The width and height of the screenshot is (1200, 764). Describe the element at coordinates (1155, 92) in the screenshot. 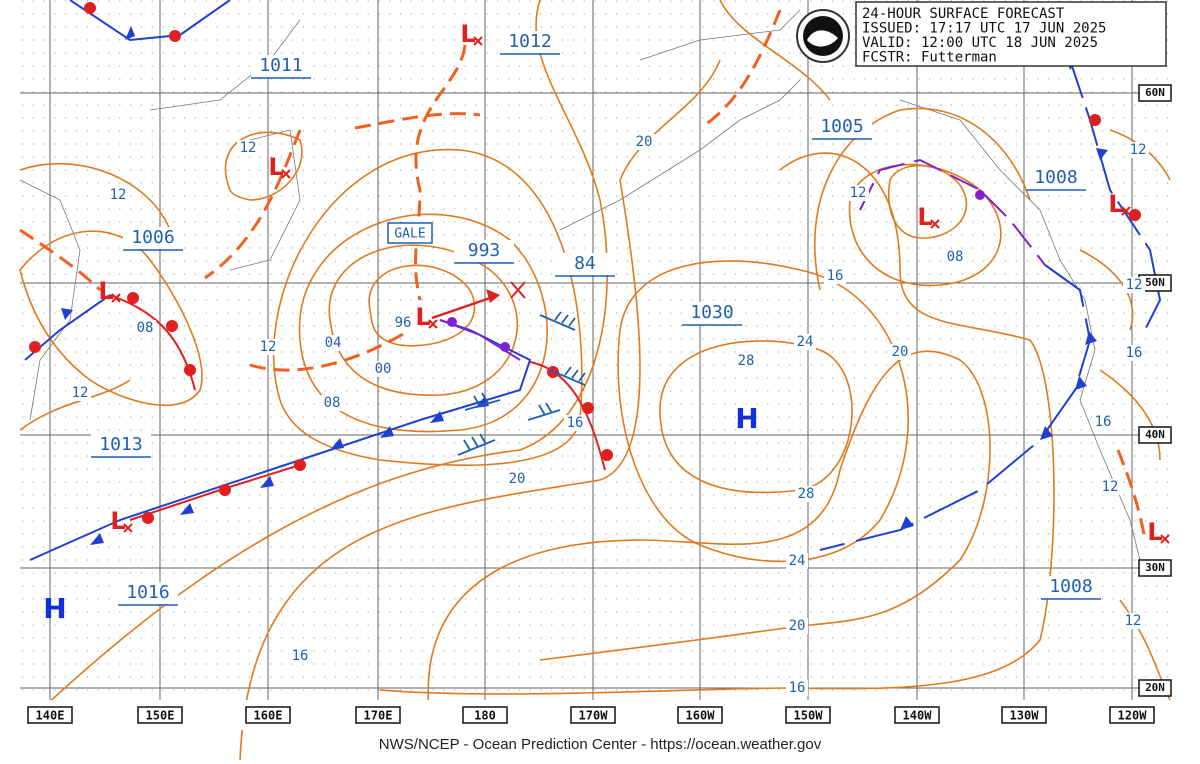

I see `latitude-label: 60N` at that location.